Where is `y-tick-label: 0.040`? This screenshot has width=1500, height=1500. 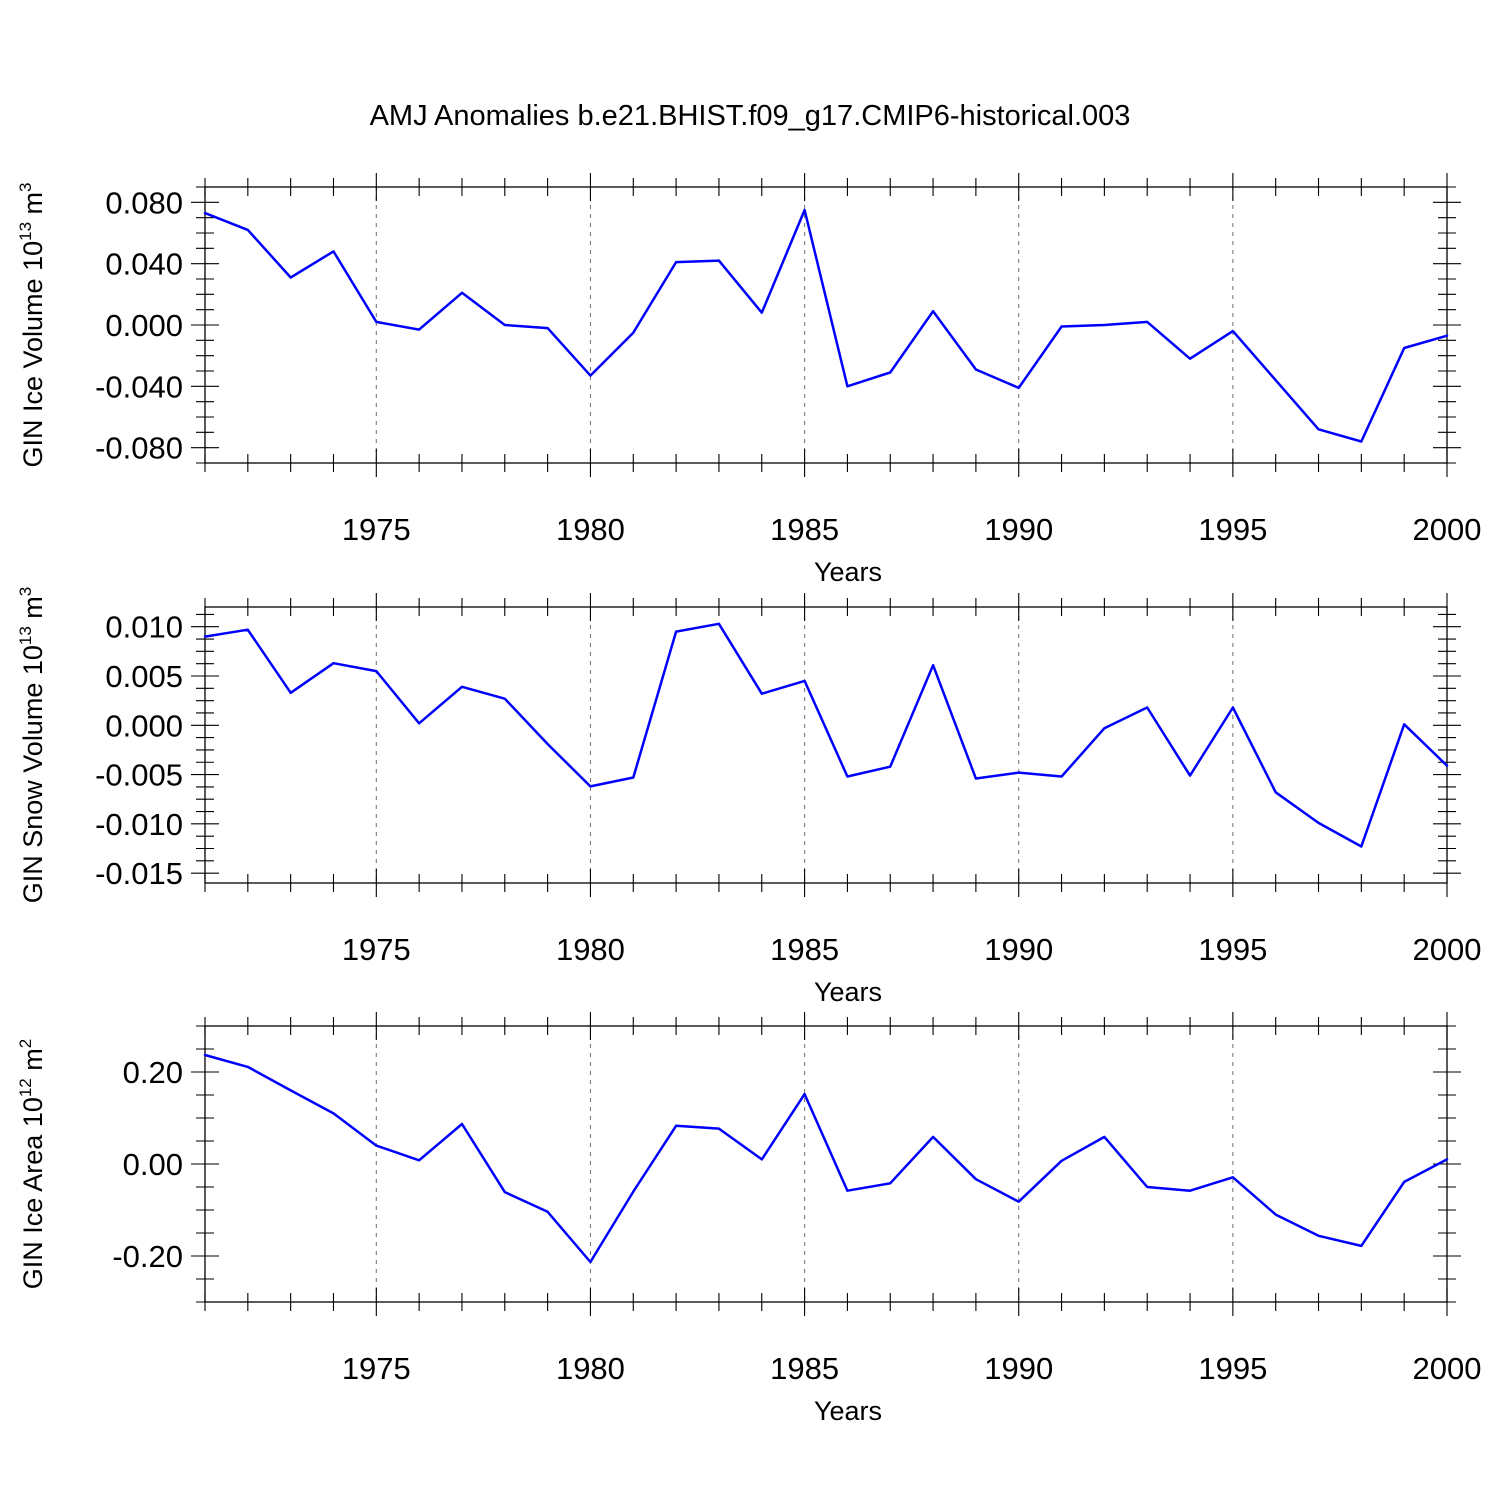
y-tick-label: 0.040 is located at coordinates (144, 264).